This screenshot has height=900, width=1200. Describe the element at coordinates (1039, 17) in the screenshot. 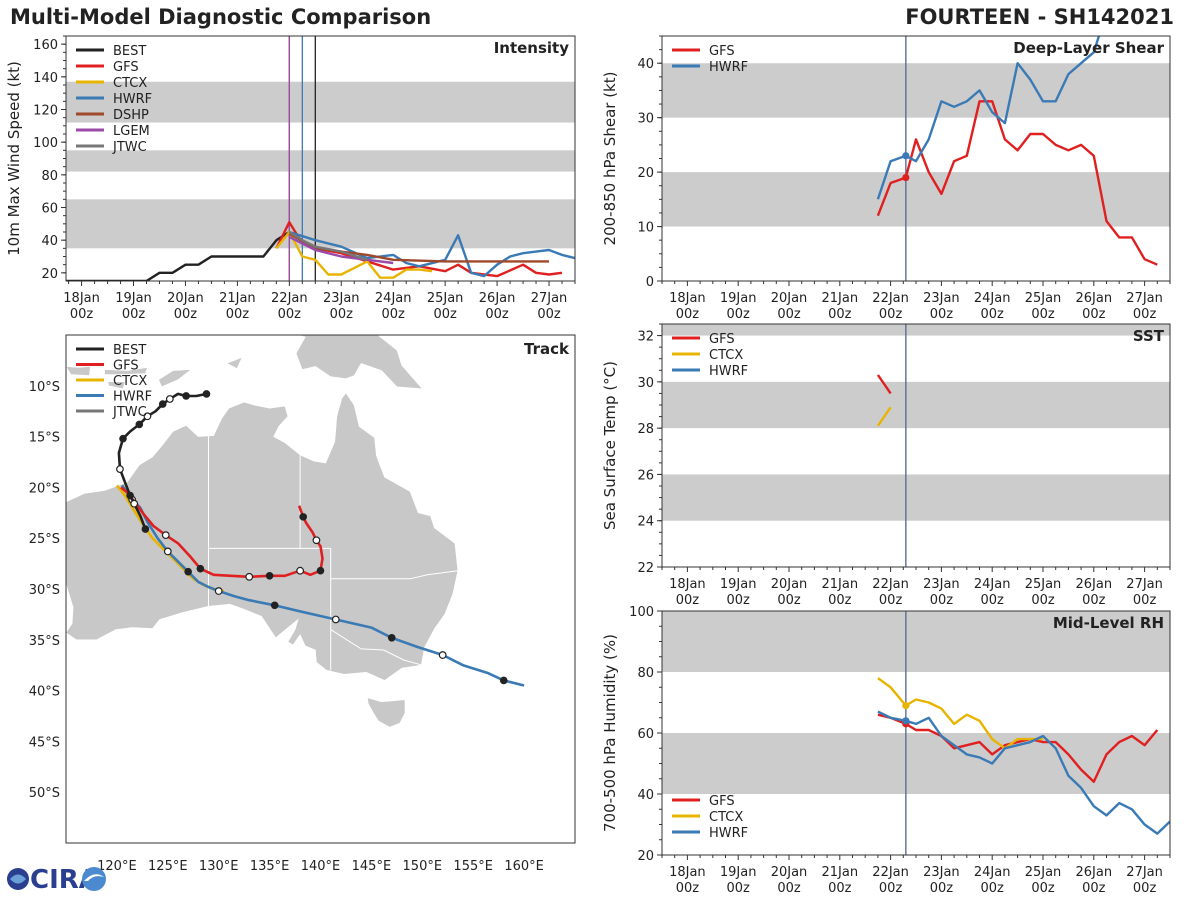

I see `storm-id: FOURTEEN - SH142021` at that location.